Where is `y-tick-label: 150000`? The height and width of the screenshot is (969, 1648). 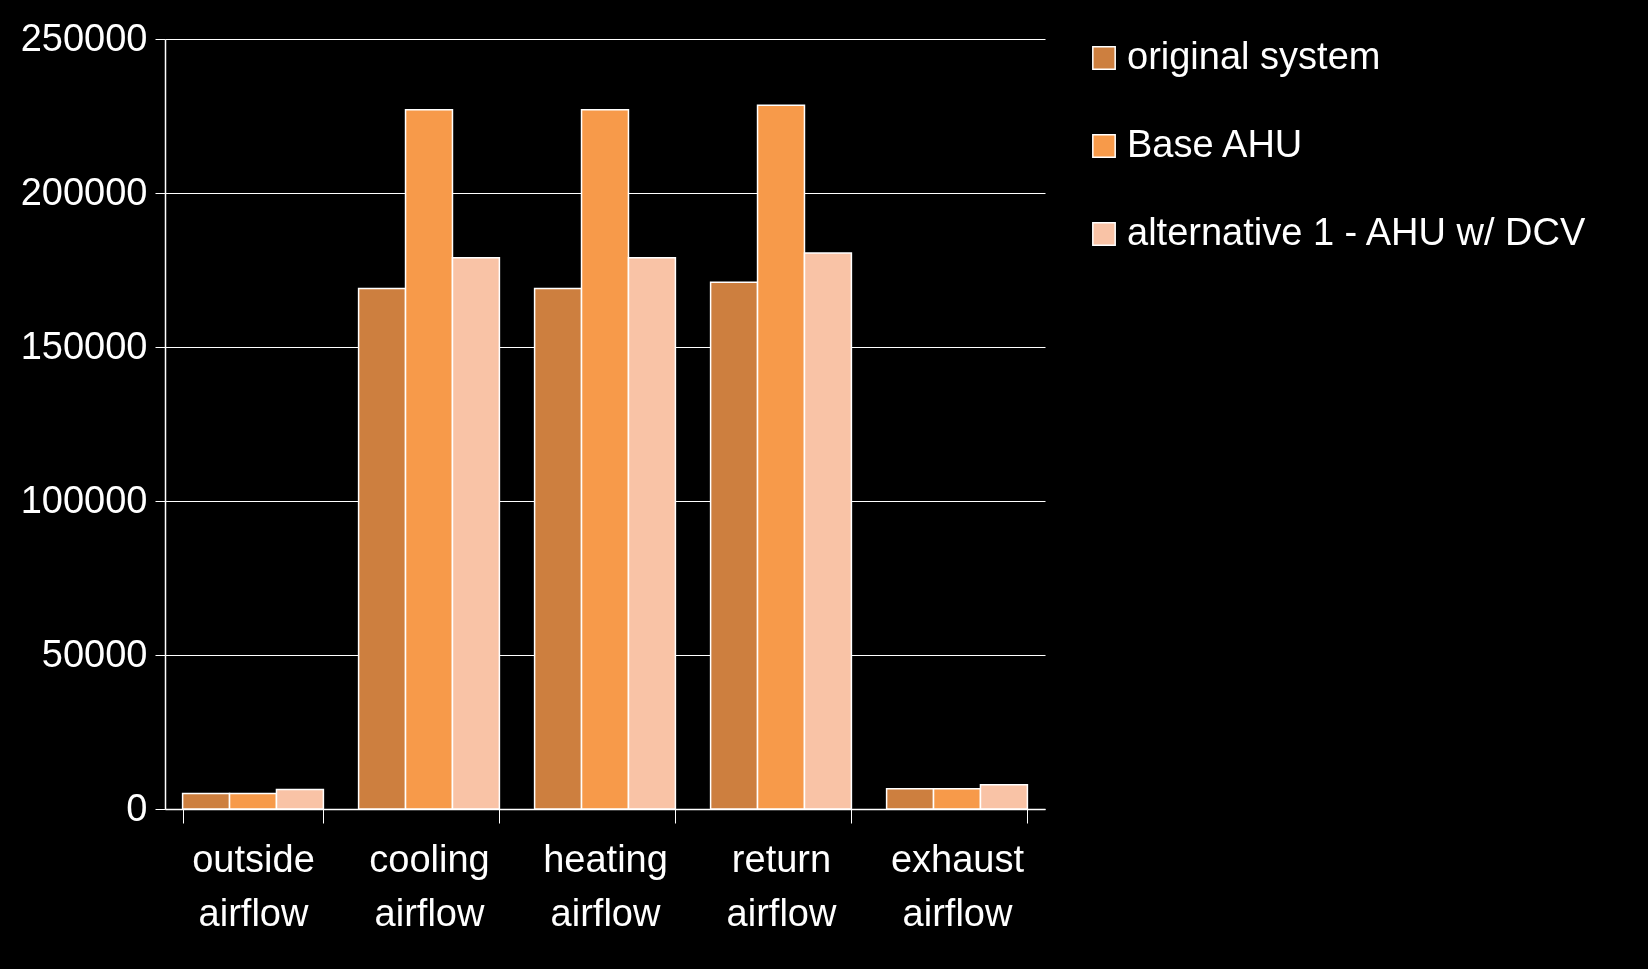
y-tick-label: 150000 is located at coordinates (84, 345).